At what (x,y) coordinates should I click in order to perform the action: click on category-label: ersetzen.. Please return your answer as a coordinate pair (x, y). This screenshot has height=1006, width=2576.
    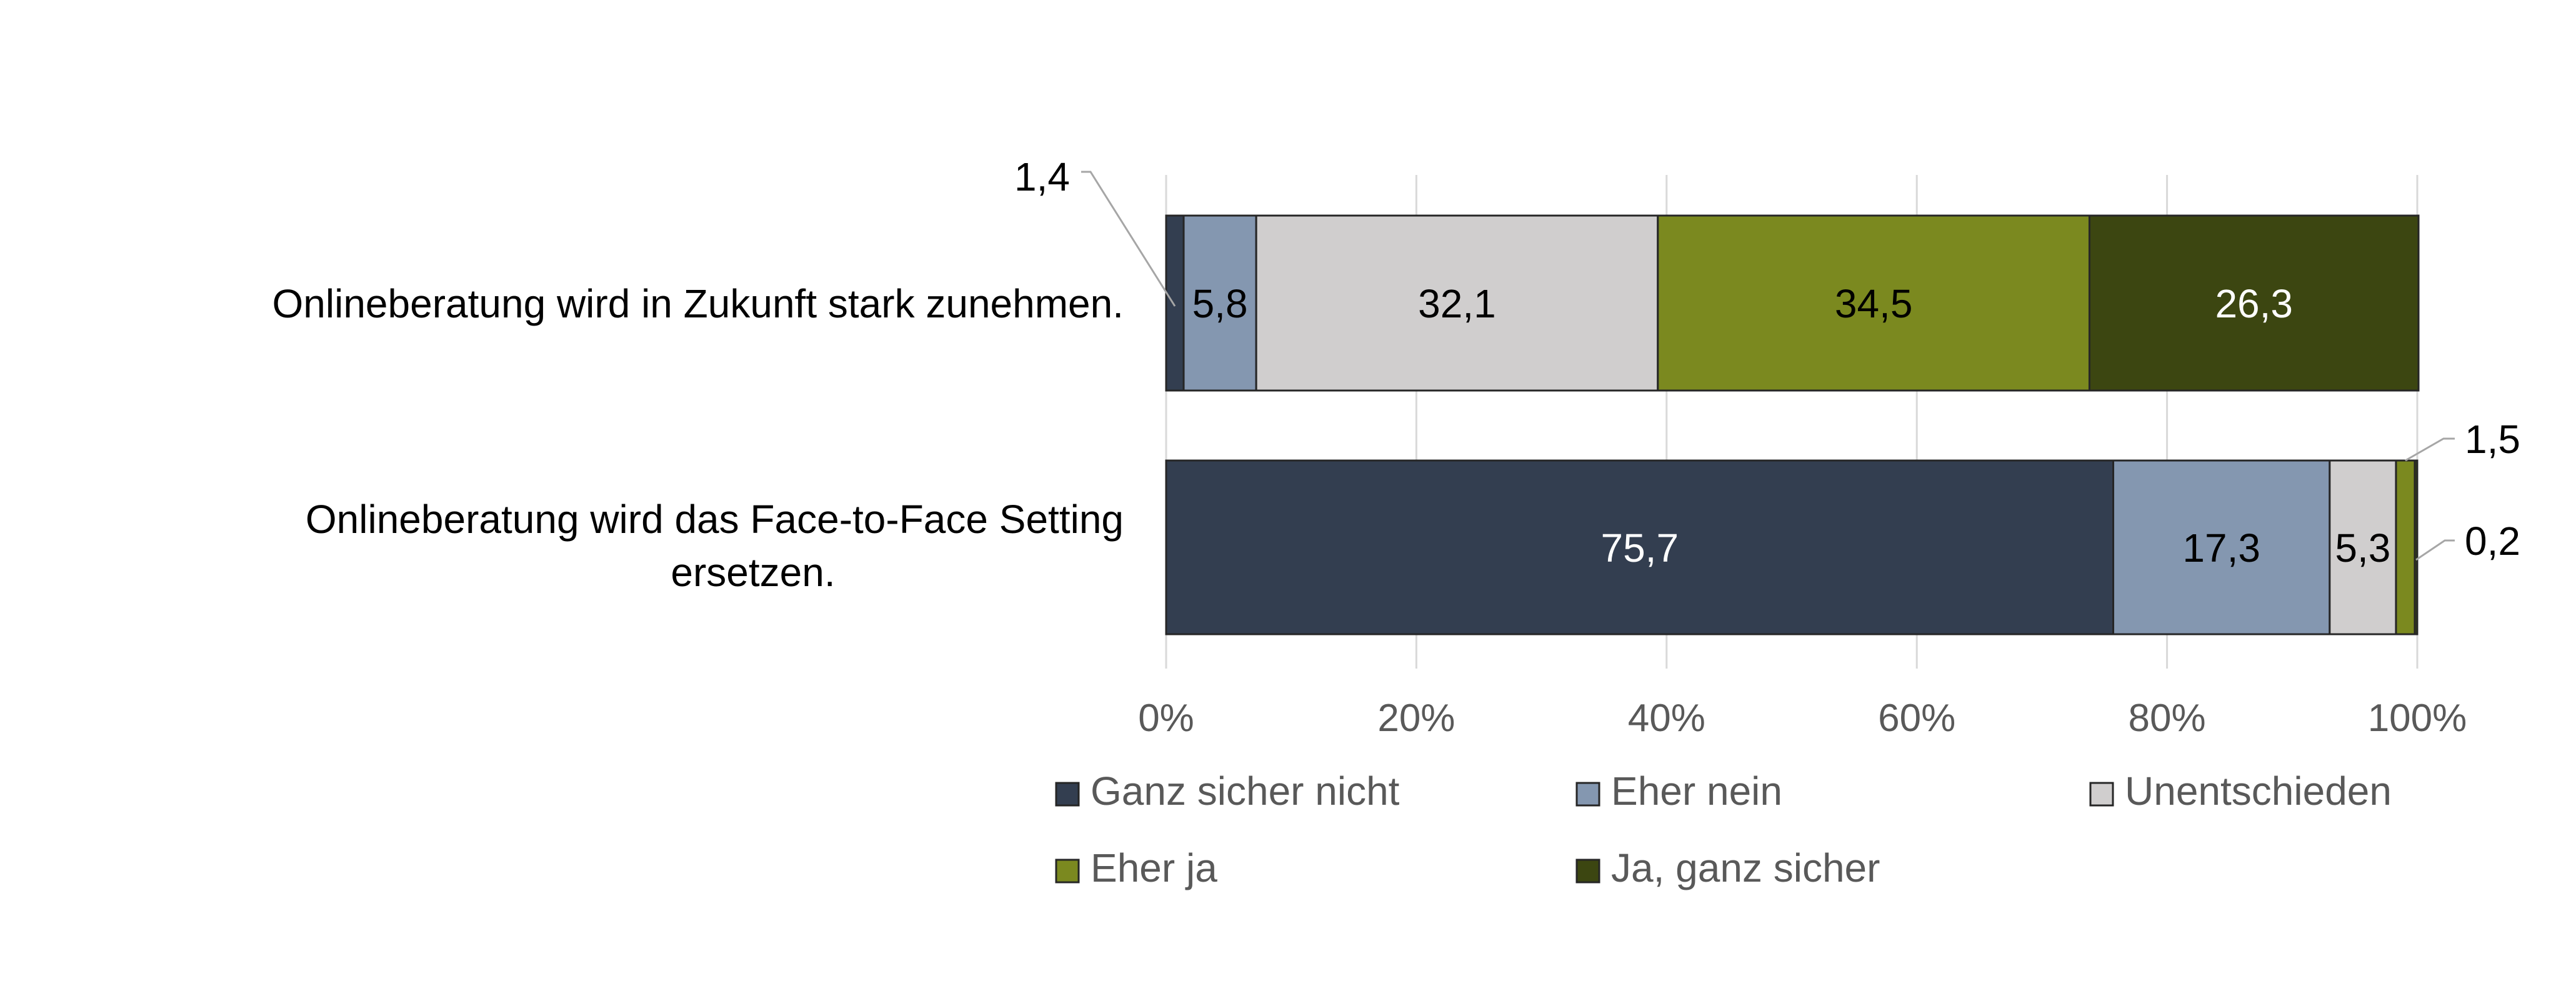
    Looking at the image, I should click on (753, 572).